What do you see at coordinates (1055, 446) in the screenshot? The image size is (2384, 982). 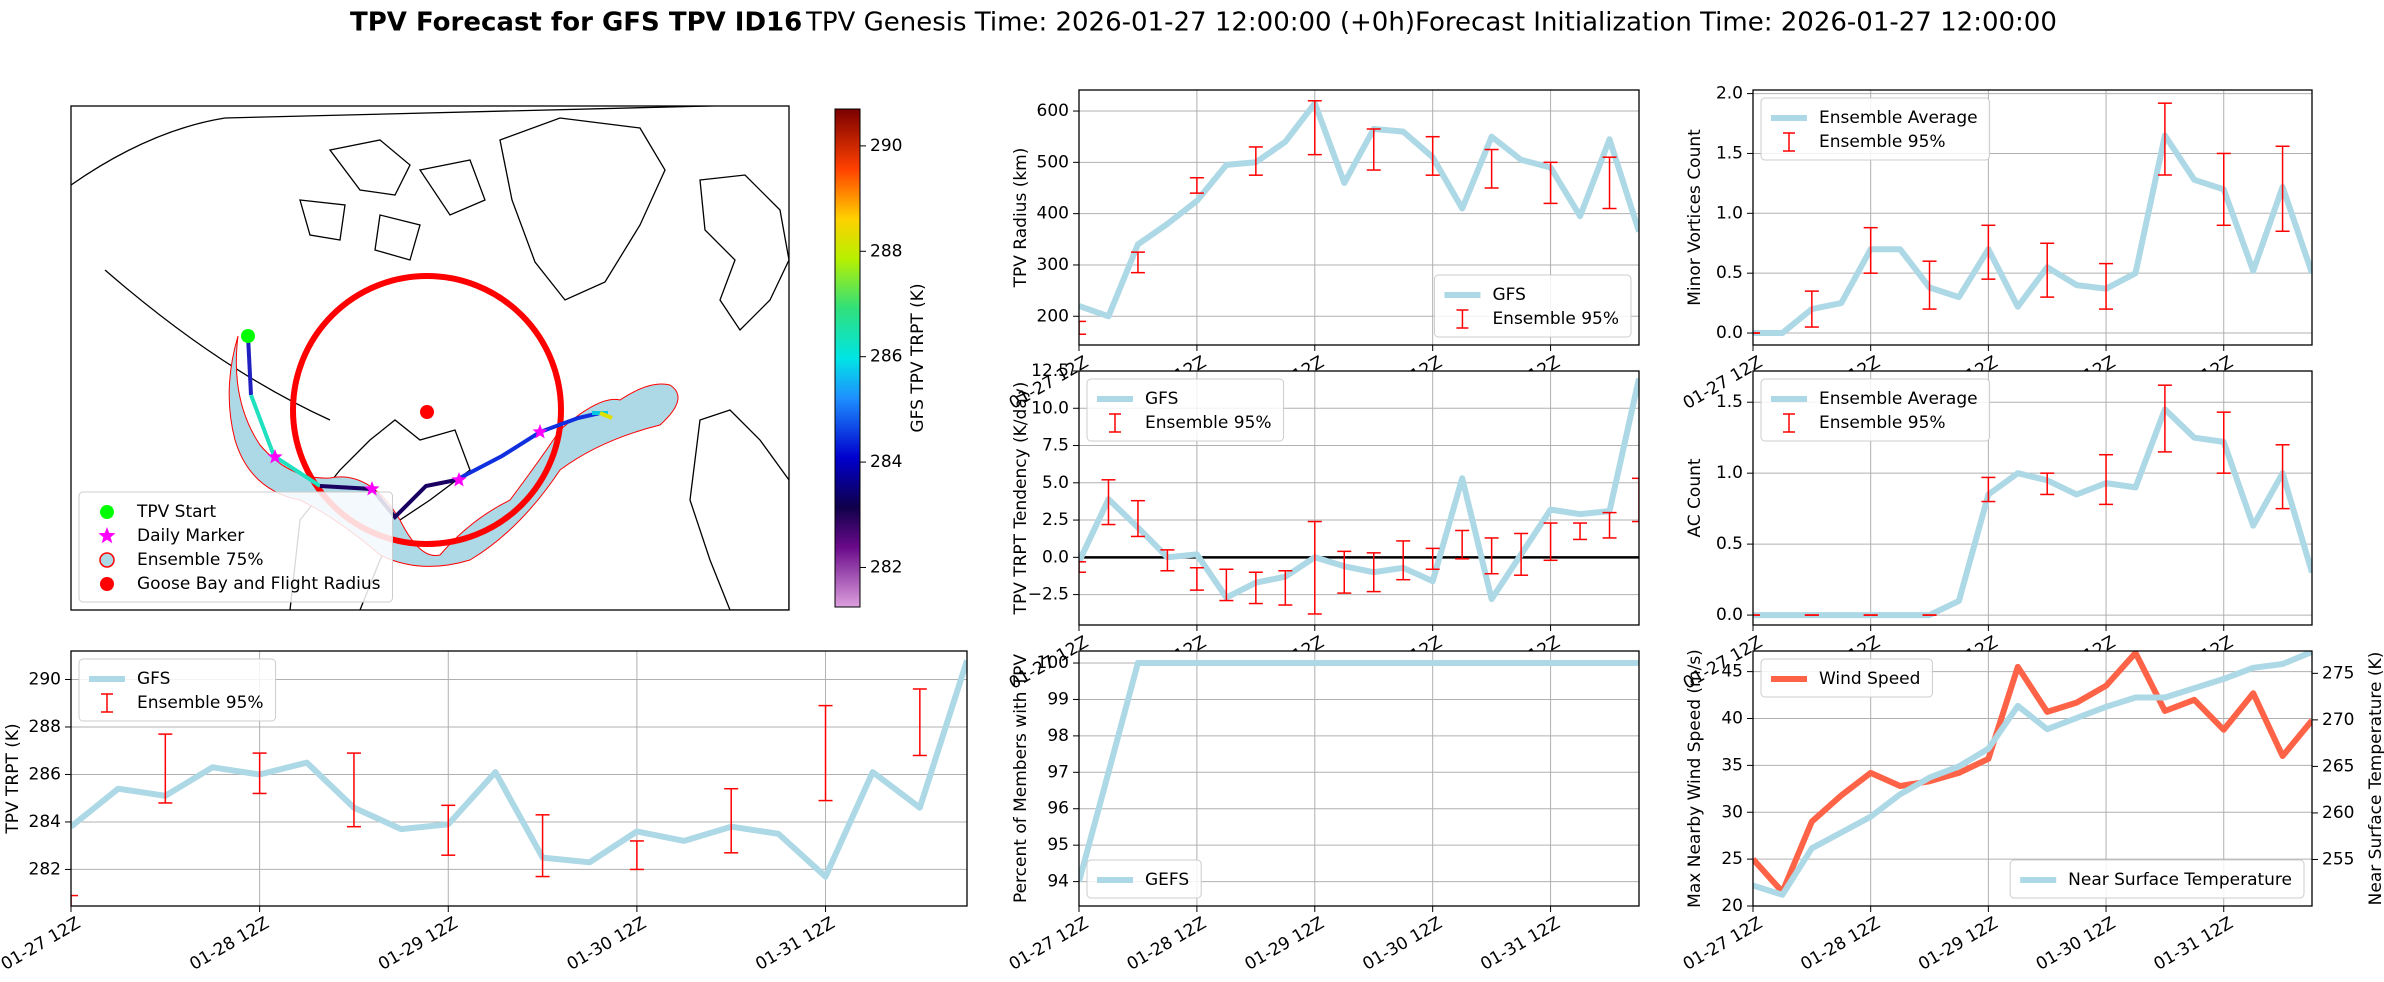 I see `y-tick-label: 7.5` at bounding box center [1055, 446].